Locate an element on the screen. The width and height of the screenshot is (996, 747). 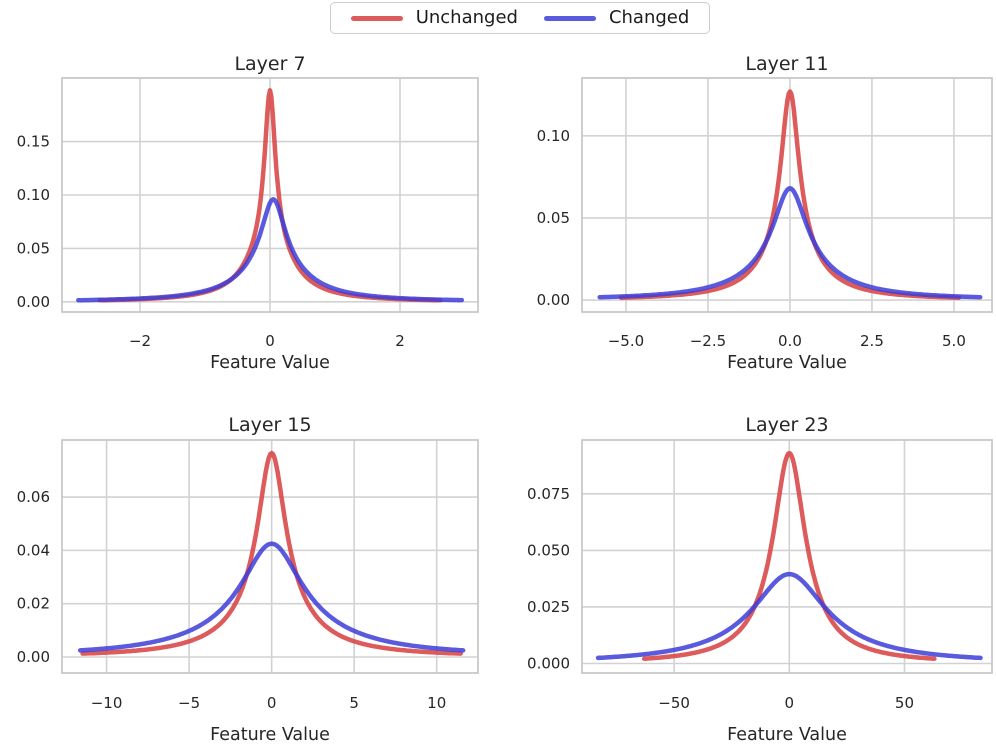
legend-swatch-changed-icon is located at coordinates (569, 18).